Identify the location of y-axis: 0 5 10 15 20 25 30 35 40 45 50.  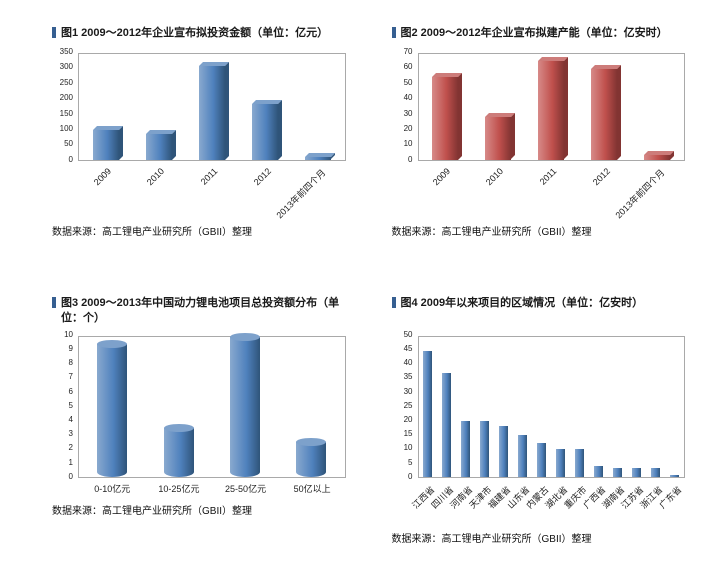
(405, 405).